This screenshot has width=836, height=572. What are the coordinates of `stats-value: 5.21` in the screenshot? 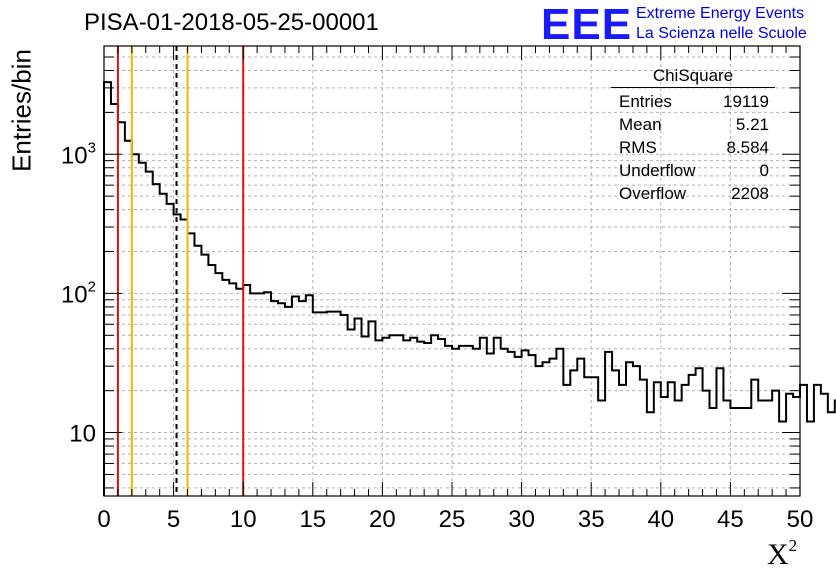 It's located at (752, 124).